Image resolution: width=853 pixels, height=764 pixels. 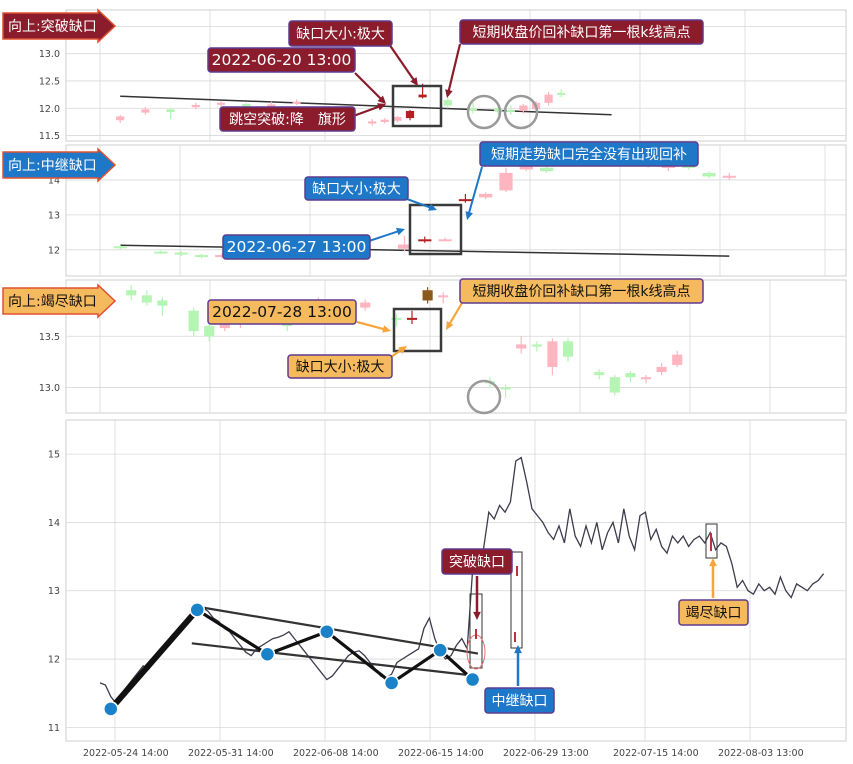 I want to click on panel3-arrow-fill-shaft, so click(x=455, y=313).